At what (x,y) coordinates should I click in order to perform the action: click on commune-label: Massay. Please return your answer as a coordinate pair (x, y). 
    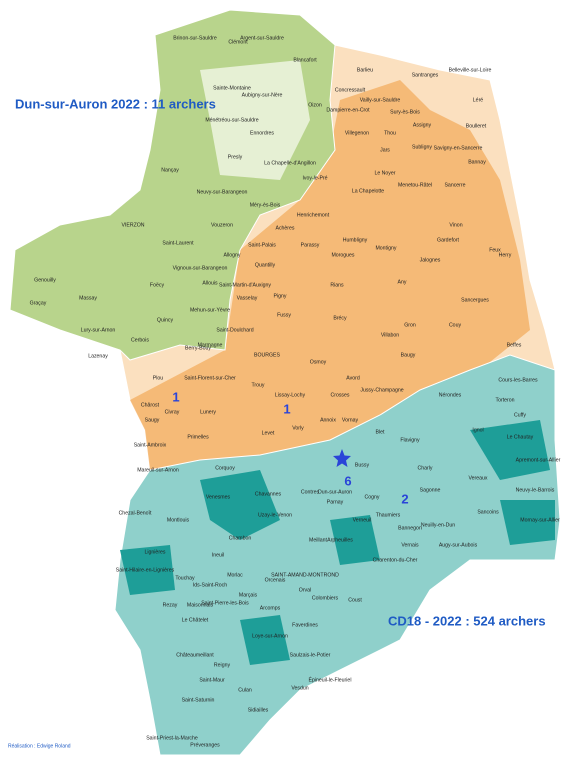
    Looking at the image, I should click on (88, 298).